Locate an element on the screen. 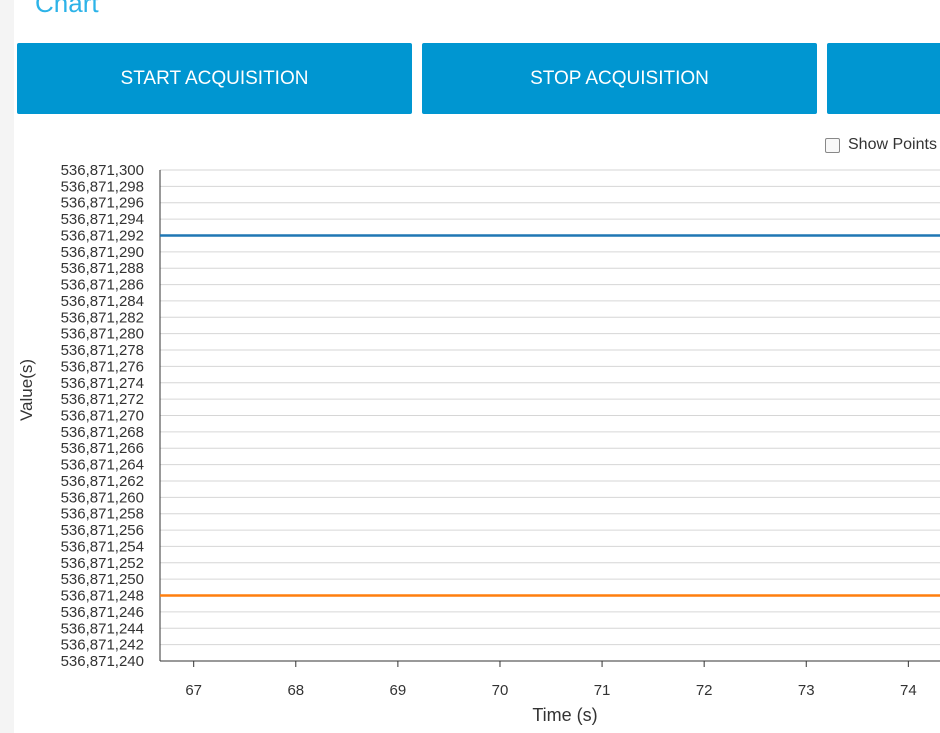 This screenshot has width=940, height=733. y-tick-label: 536,871,300 is located at coordinates (102, 170).